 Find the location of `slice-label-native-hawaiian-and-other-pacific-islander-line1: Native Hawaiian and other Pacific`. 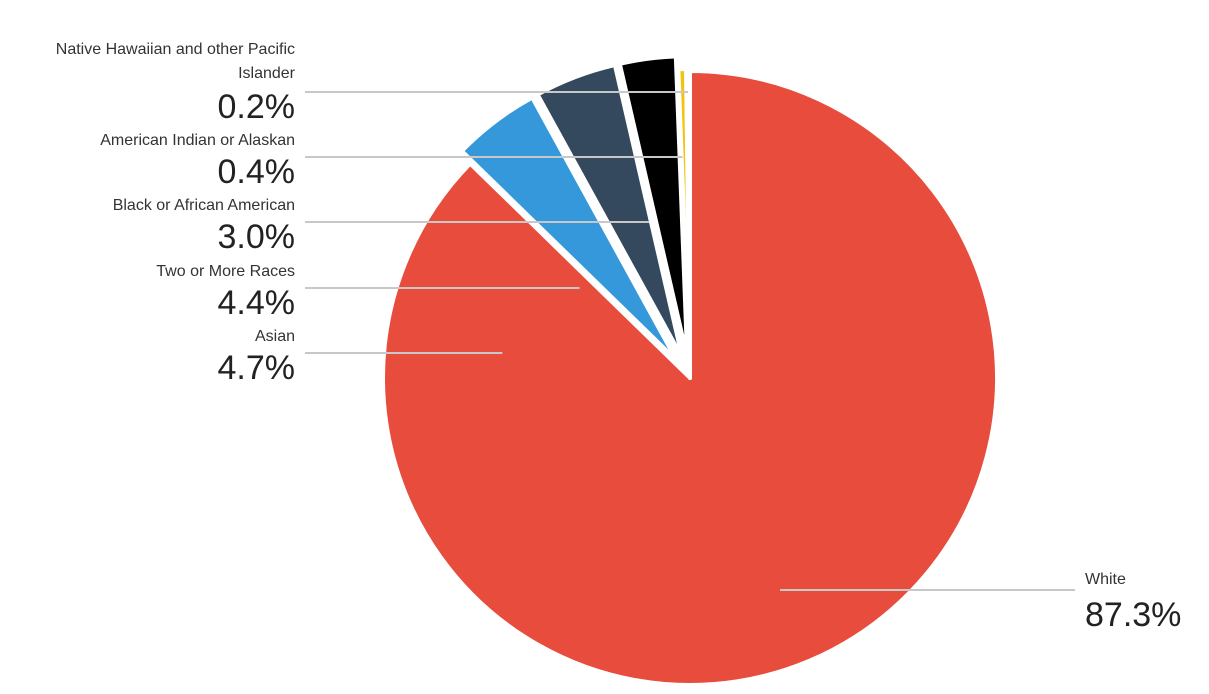

slice-label-native-hawaiian-and-other-pacific-islander-line1: Native Hawaiian and other Pacific is located at coordinates (175, 49).